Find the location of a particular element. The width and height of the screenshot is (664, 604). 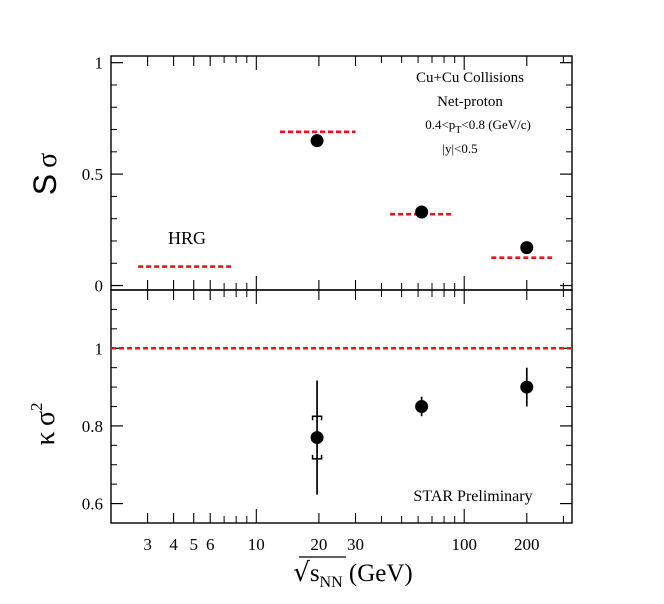

sys-bracket-bottom is located at coordinates (317, 457).